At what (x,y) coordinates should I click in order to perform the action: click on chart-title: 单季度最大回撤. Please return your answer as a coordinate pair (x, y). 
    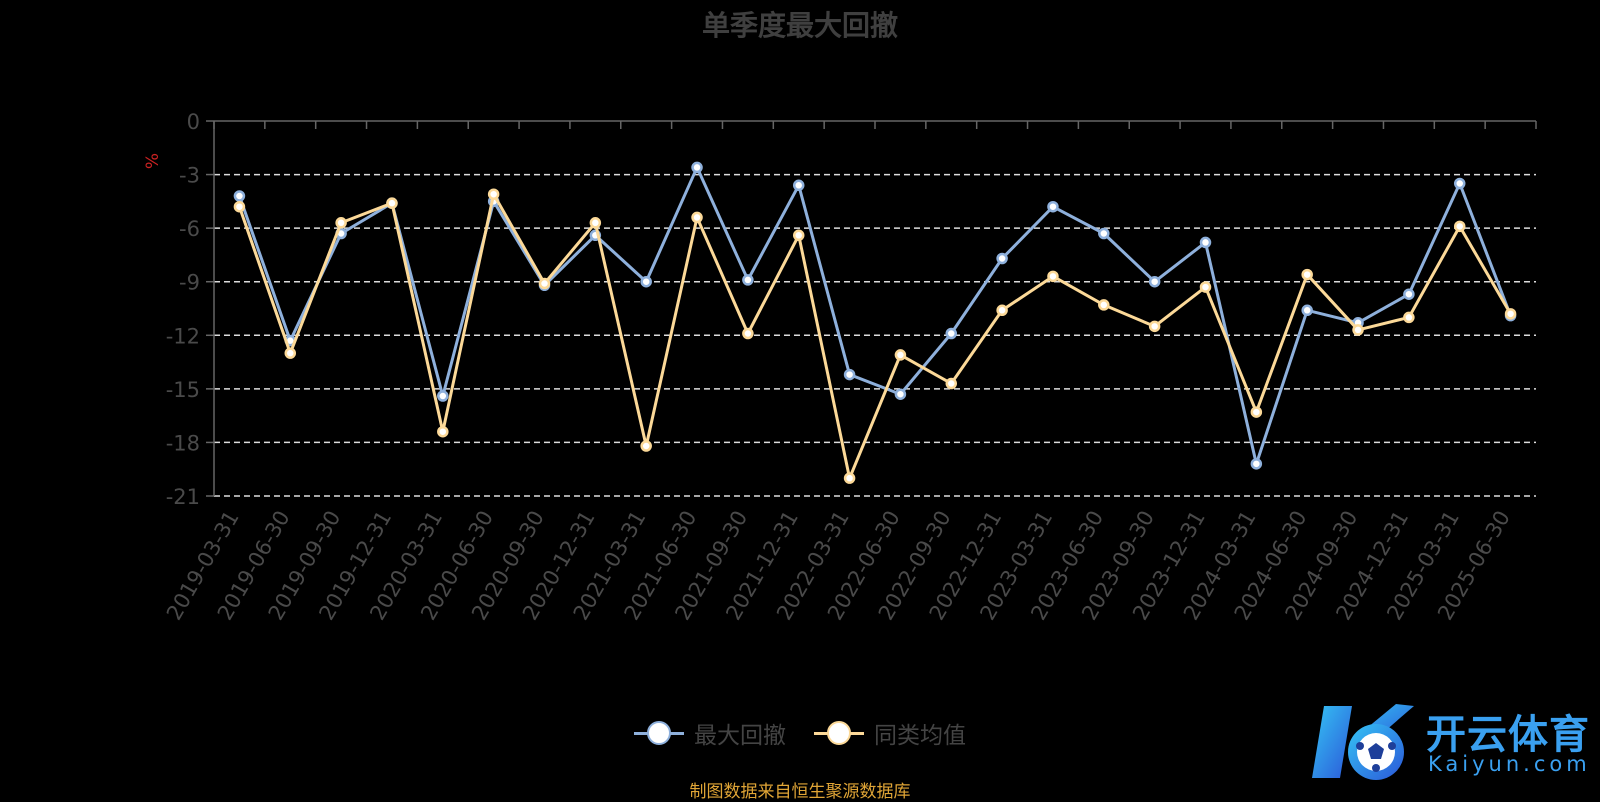
    Looking at the image, I should click on (799, 25).